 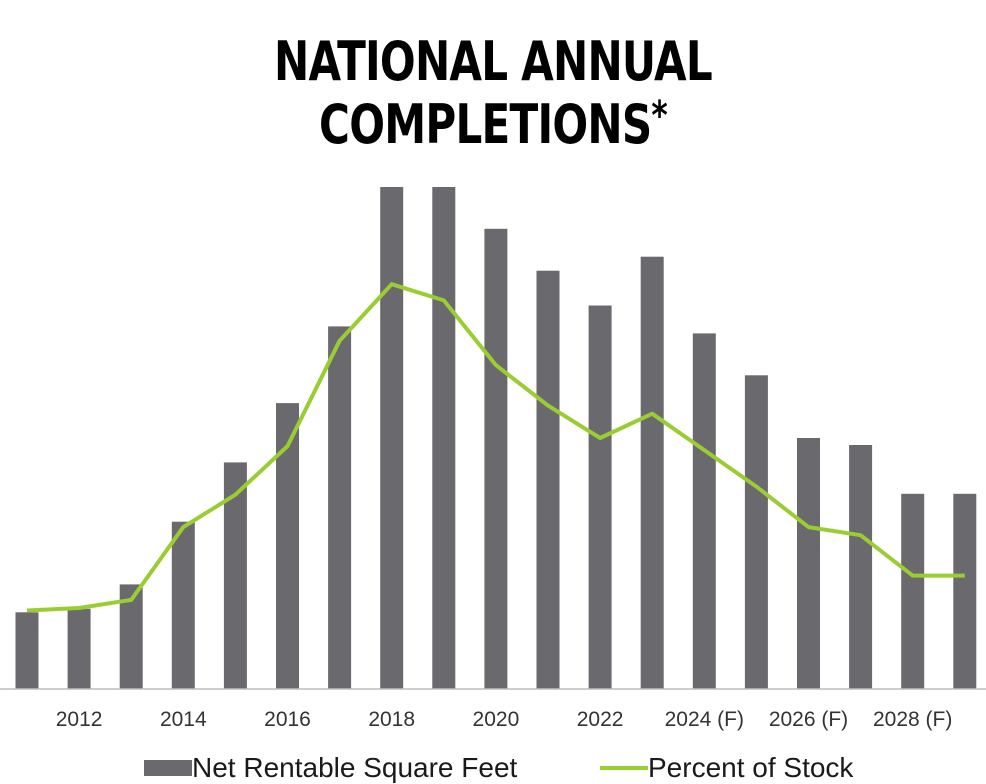 What do you see at coordinates (287, 546) in the screenshot?
I see `bar-2016` at bounding box center [287, 546].